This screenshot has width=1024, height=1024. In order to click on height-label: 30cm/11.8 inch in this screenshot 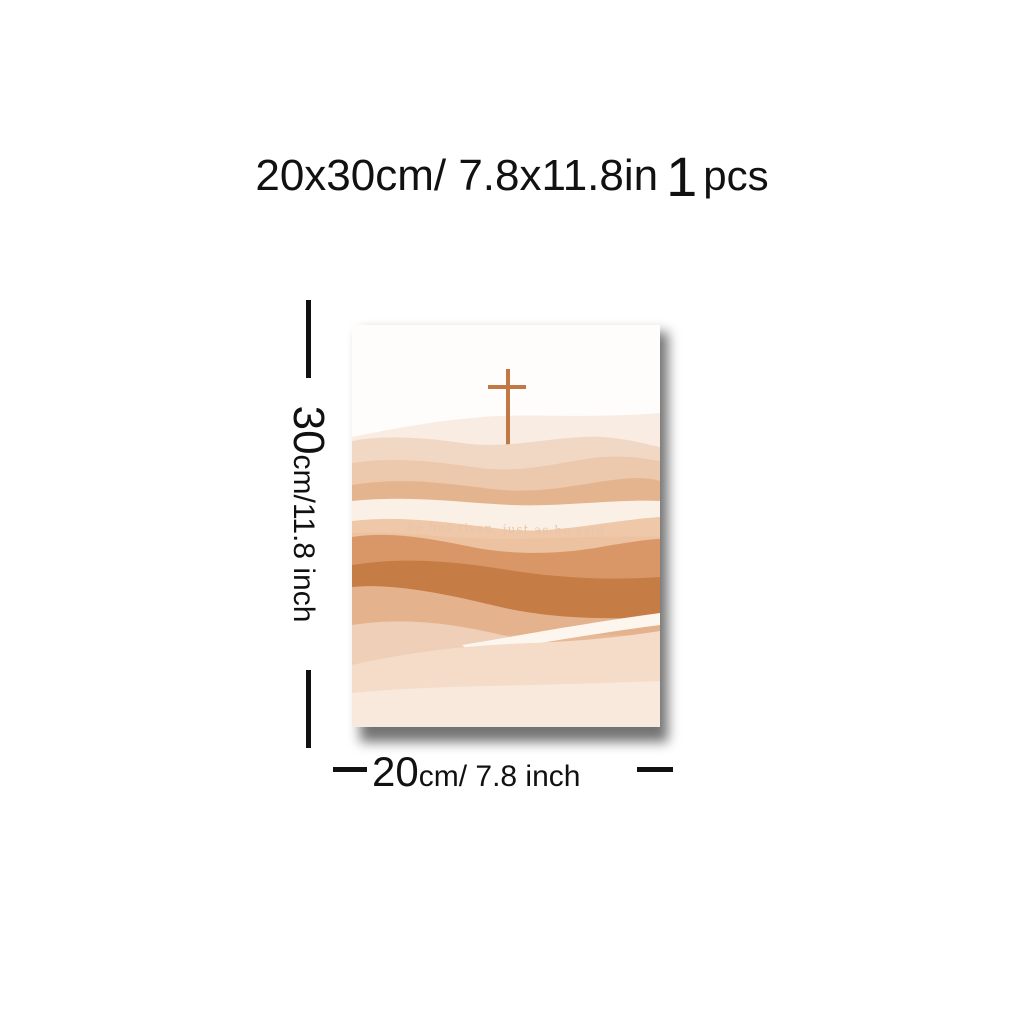, I will do `click(308, 514)`.